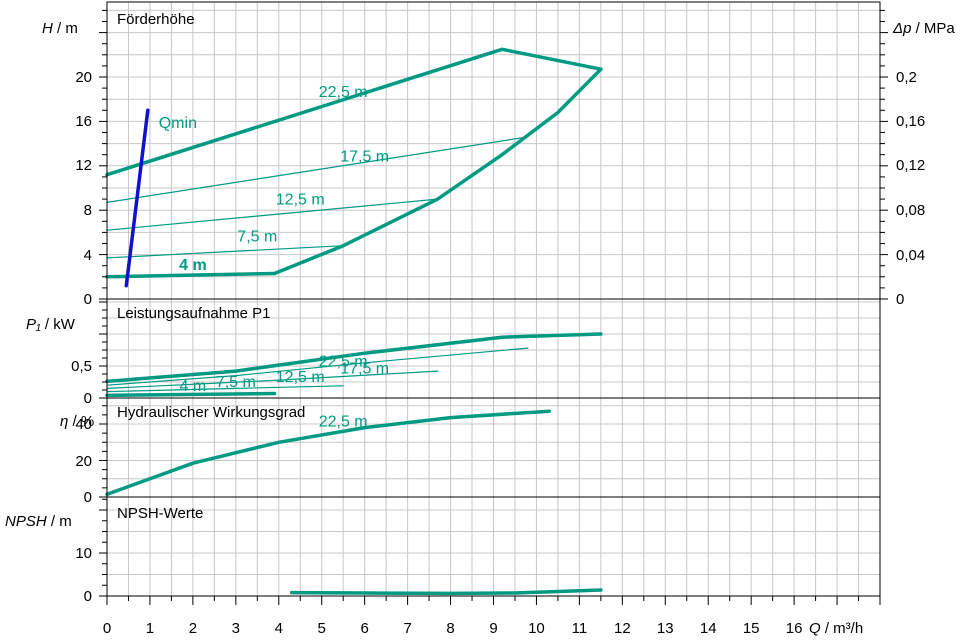  I want to click on y2-tick-label: 0,08, so click(910, 210).